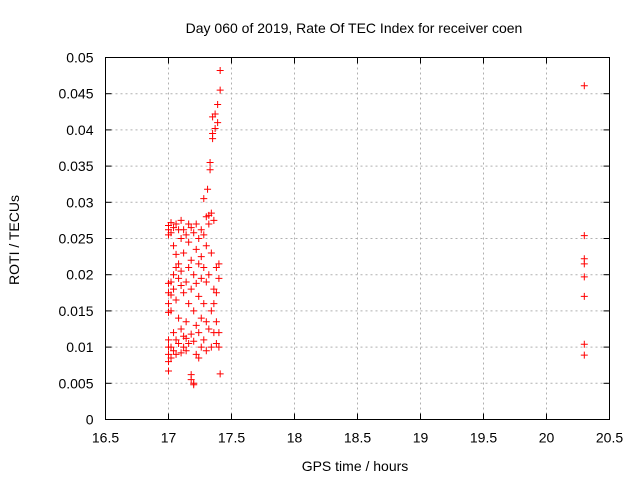 The width and height of the screenshot is (640, 480). I want to click on y-tick-label: 0.025, so click(75, 239).